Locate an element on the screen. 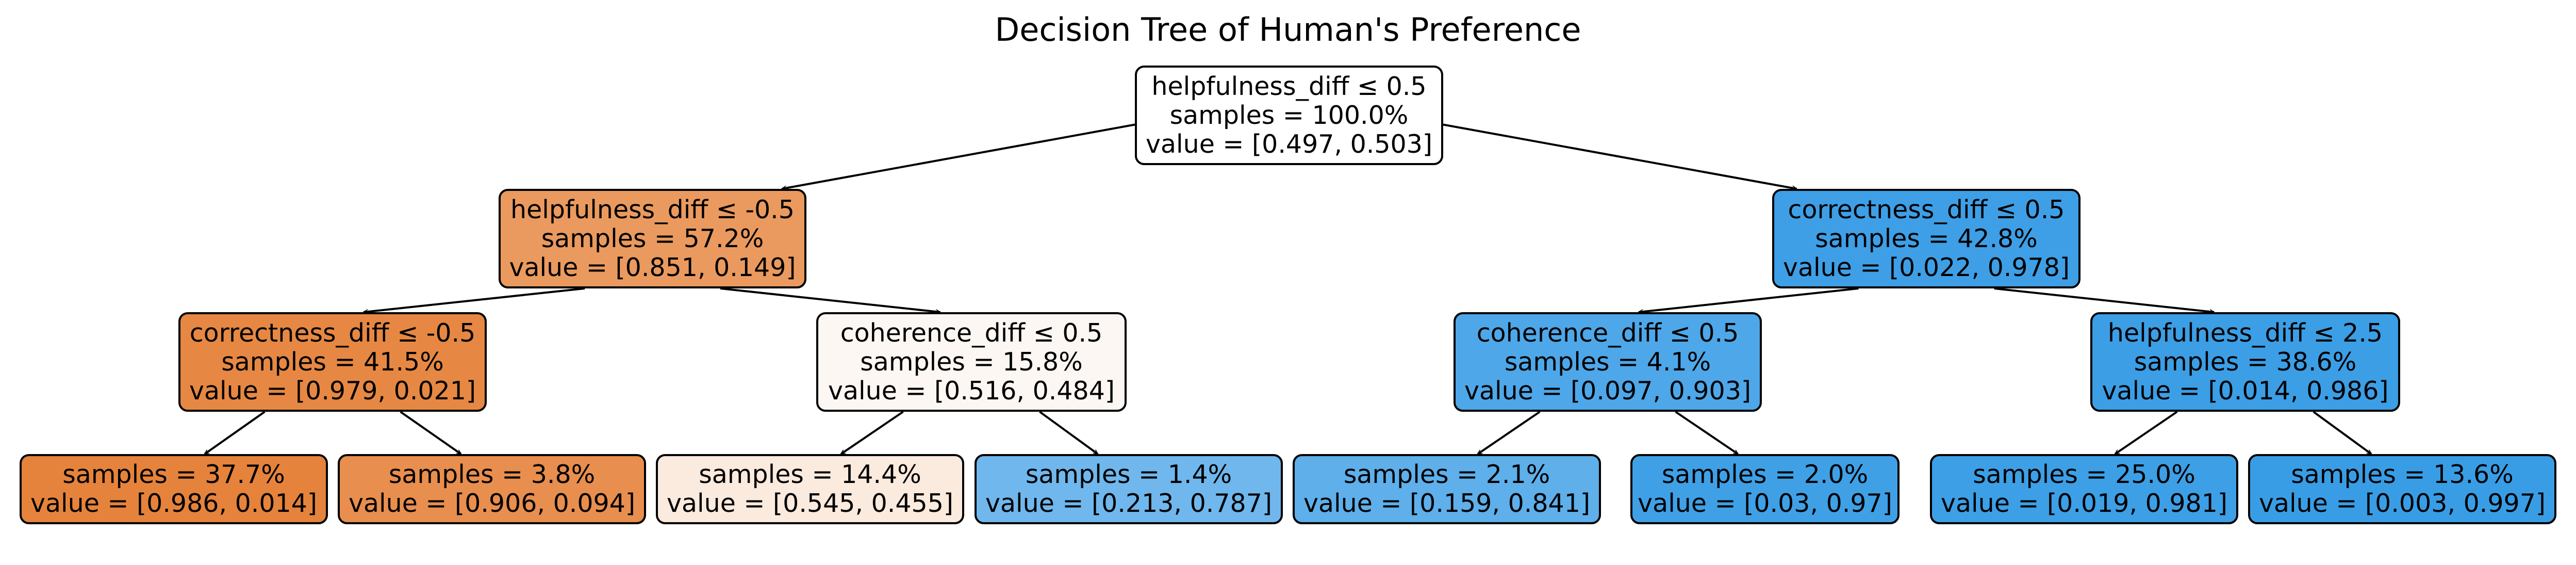 The image size is (2576, 565). node-samples-label: samples = 37.7% is located at coordinates (173, 474).